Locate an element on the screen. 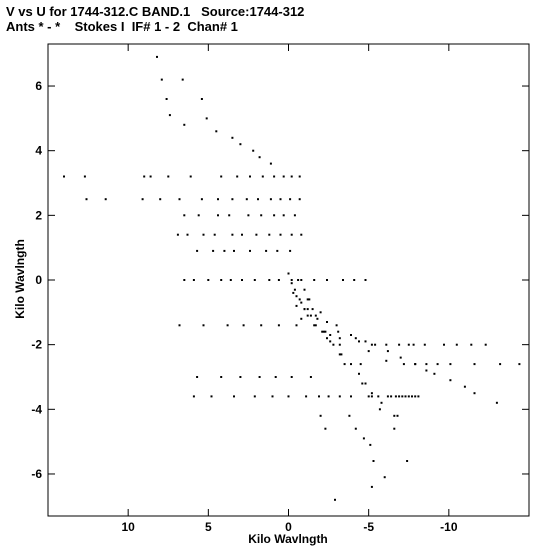 The image size is (540, 553). y-tick-label: 4 is located at coordinates (38, 151).